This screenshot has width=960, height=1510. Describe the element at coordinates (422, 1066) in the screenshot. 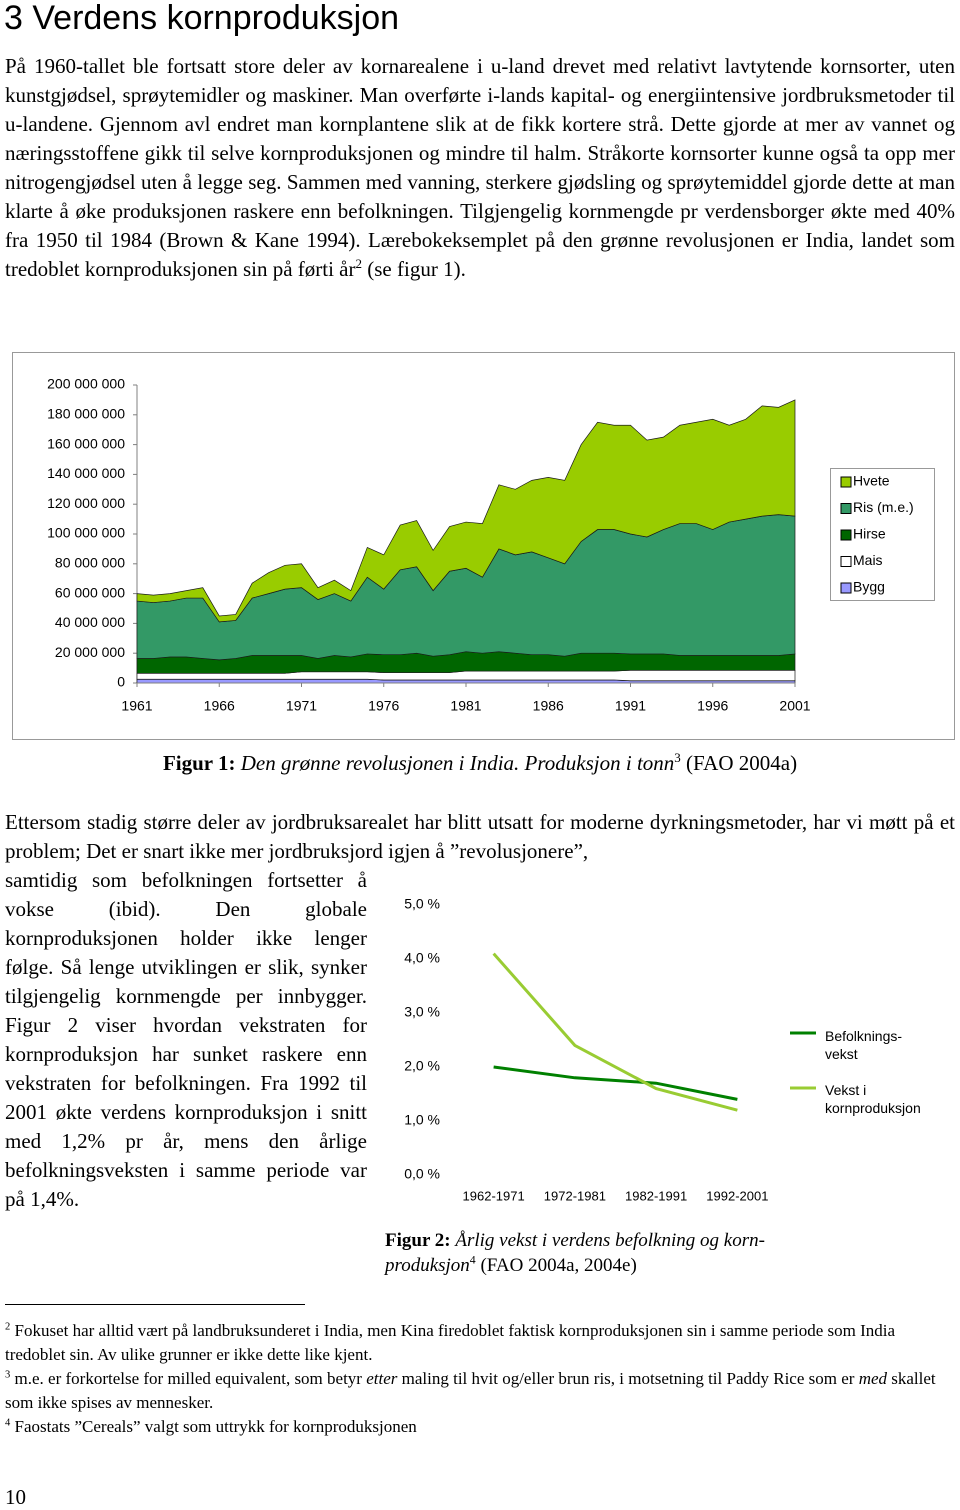

I see `y-tick-label: 2,0 %` at that location.